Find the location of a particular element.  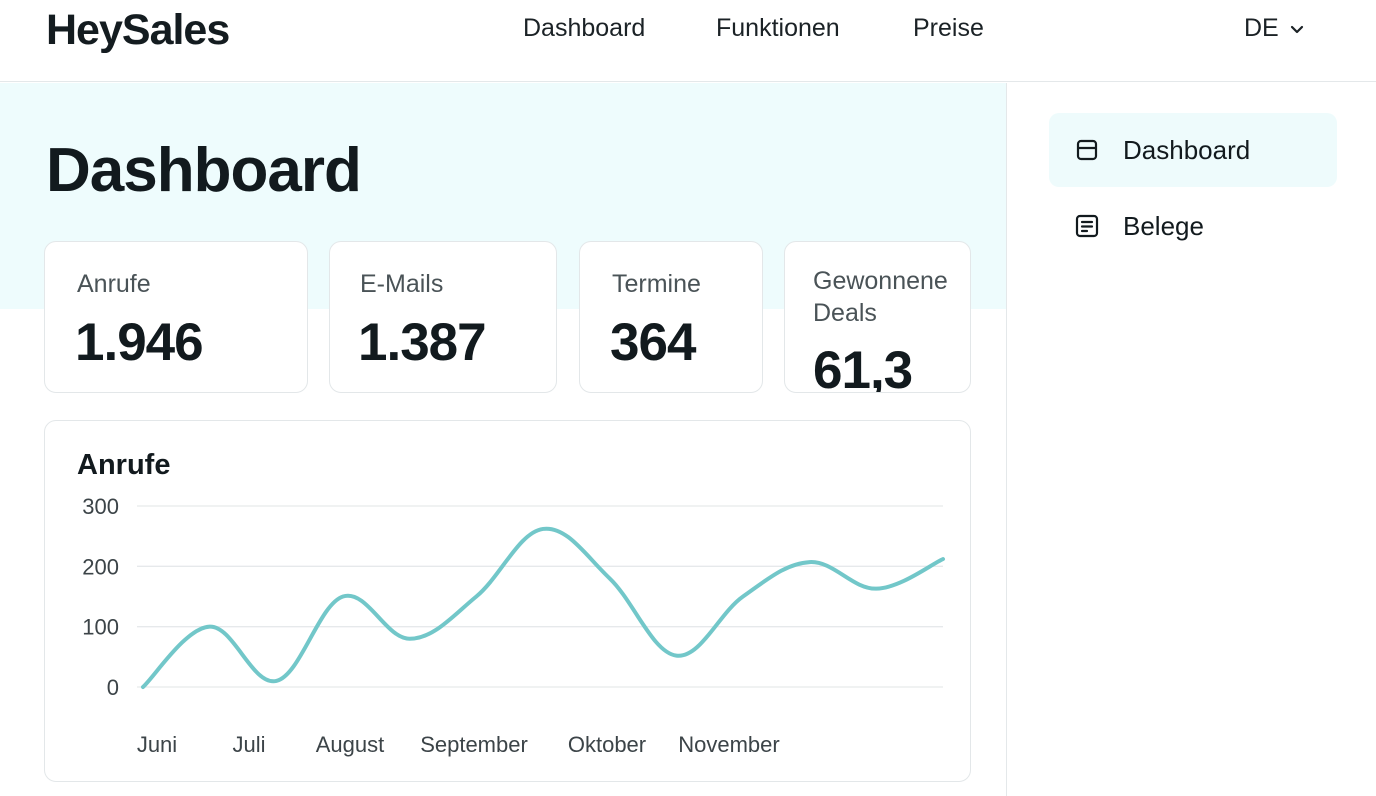

sidebar-item-dashboard: Dashboard is located at coordinates (1193, 150).